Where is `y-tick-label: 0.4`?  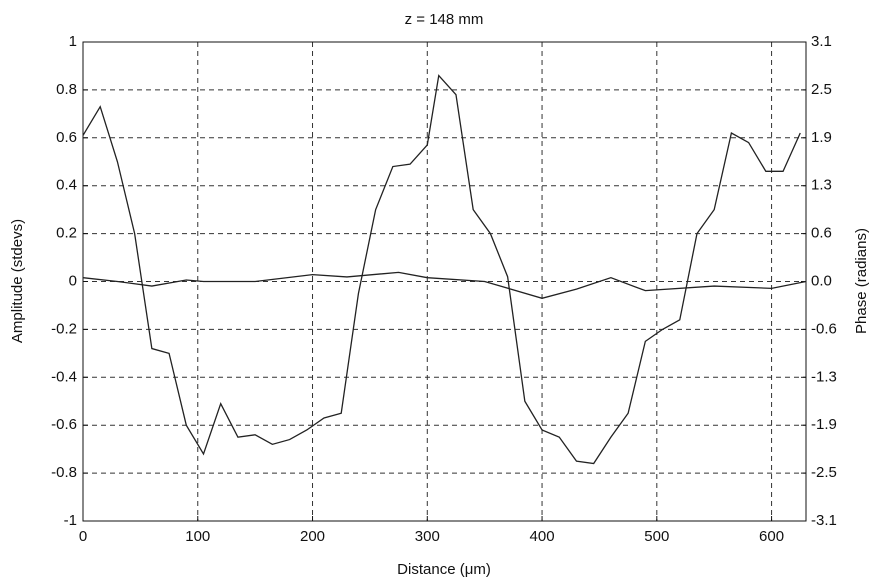
y-tick-label: 0.4 is located at coordinates (66, 185).